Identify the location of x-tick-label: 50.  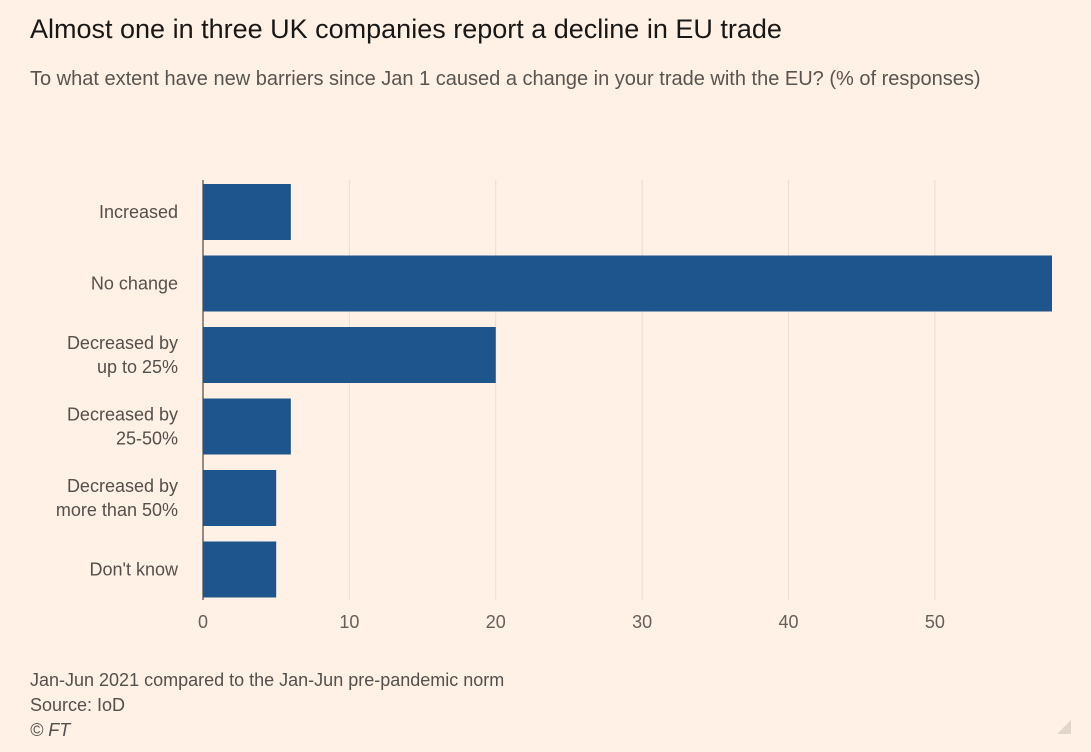
(935, 622).